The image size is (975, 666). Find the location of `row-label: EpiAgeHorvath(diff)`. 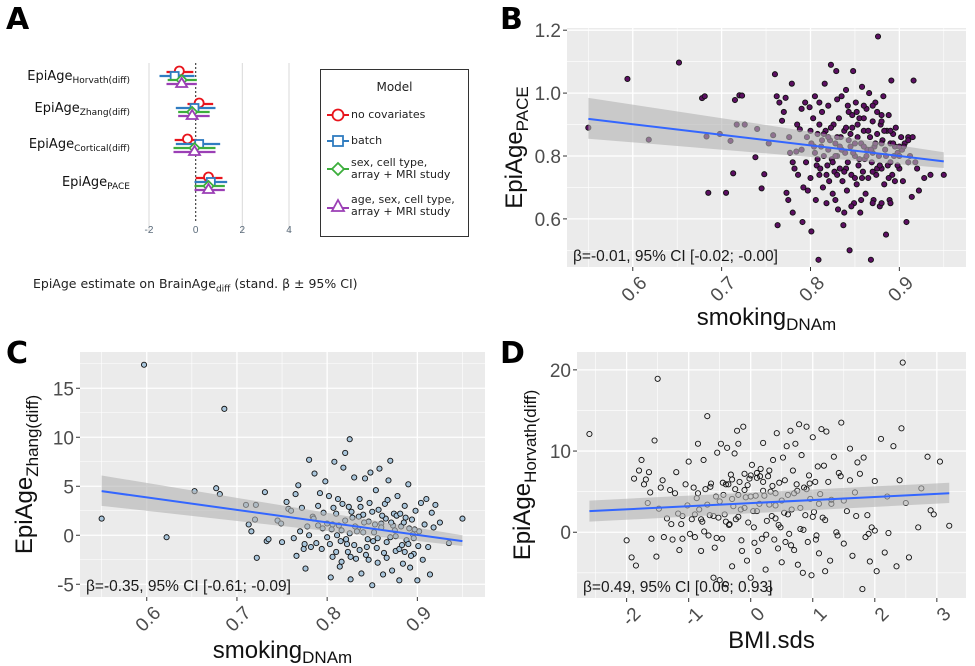

row-label: EpiAgeHorvath(diff) is located at coordinates (78, 77).